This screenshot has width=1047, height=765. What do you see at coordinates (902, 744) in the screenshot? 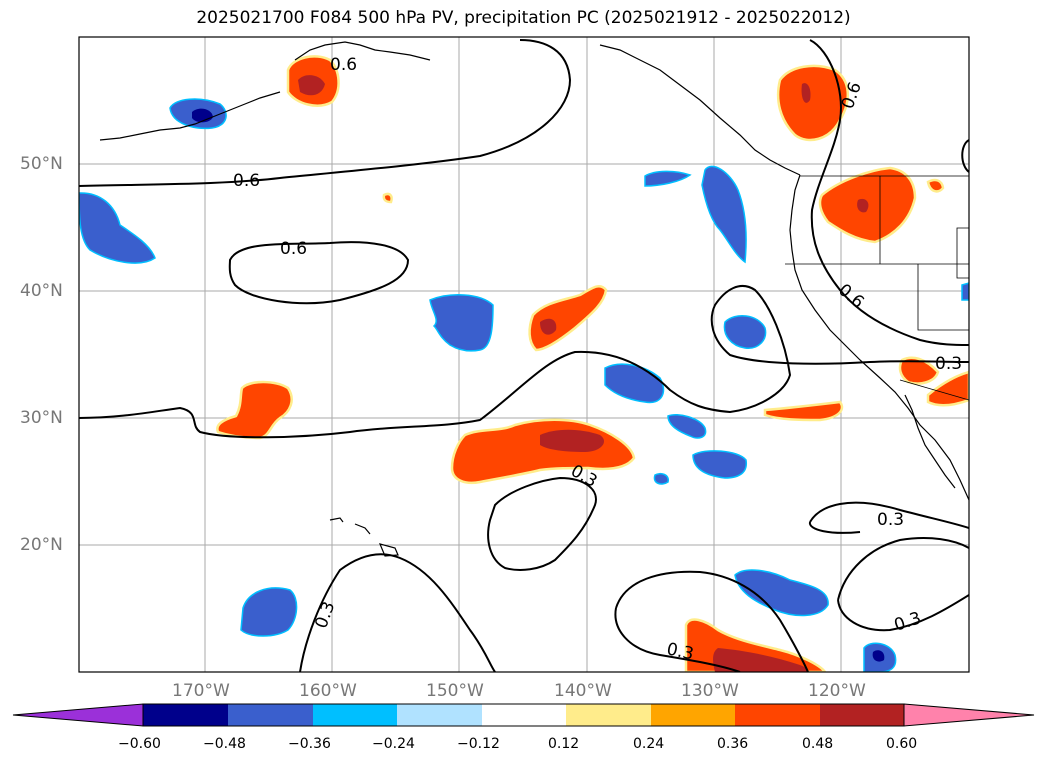
I see `colorbar-tick-label: 0.60` at bounding box center [902, 744].